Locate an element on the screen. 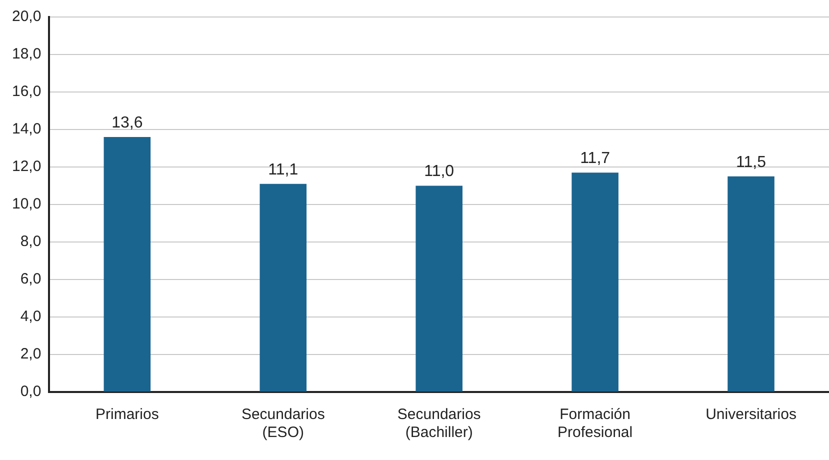 The height and width of the screenshot is (460, 829). y-tick-label: 12,0 is located at coordinates (27, 167).